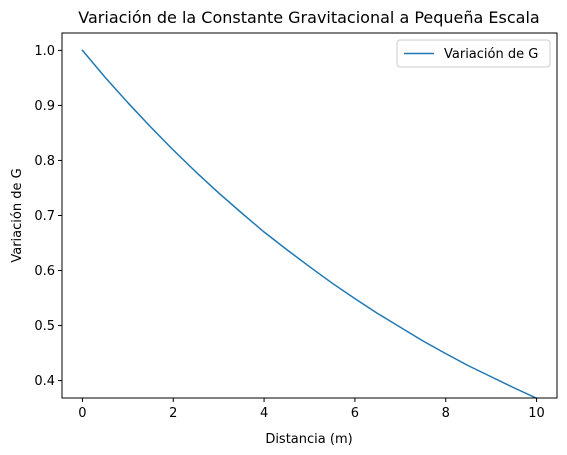 Image resolution: width=567 pixels, height=455 pixels. What do you see at coordinates (308, 439) in the screenshot?
I see `x-axis-title: Distancia (m)` at bounding box center [308, 439].